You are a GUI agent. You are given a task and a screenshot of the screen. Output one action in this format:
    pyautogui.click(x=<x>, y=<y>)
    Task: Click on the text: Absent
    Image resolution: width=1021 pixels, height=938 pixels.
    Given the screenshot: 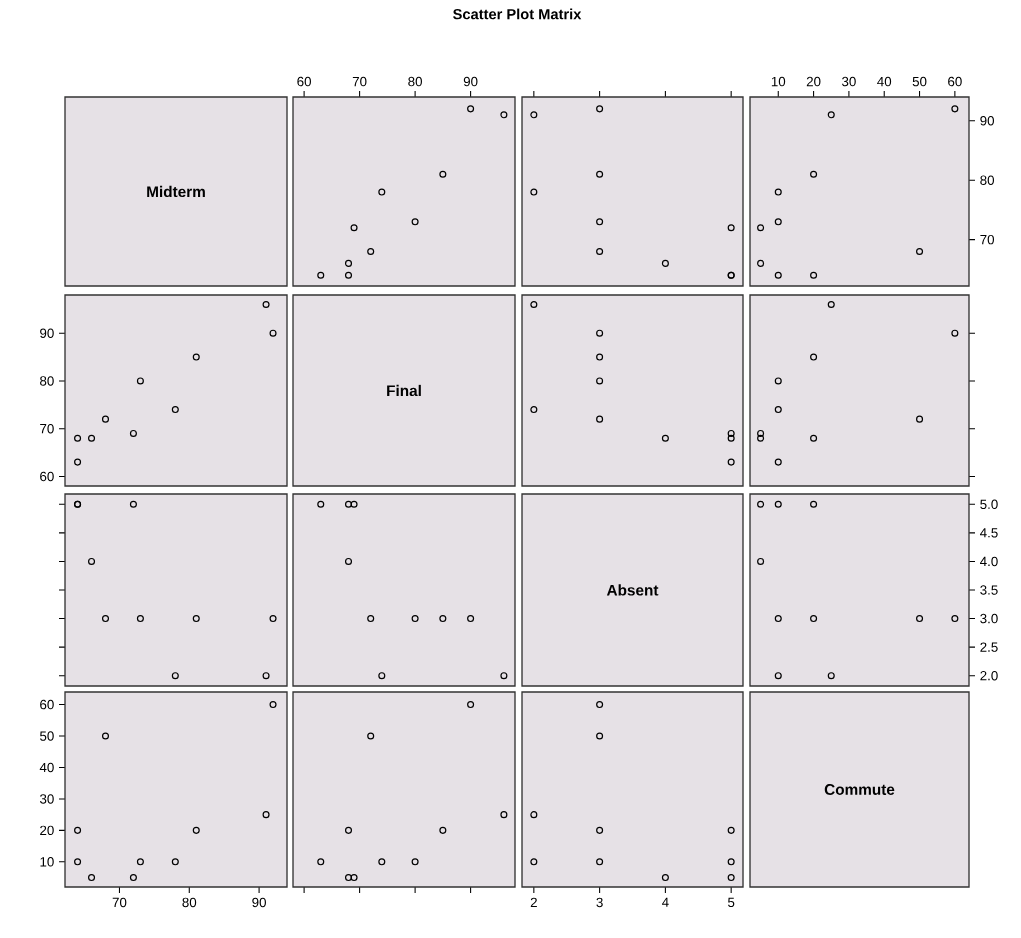 What is the action you would take?
    pyautogui.click(x=632, y=590)
    